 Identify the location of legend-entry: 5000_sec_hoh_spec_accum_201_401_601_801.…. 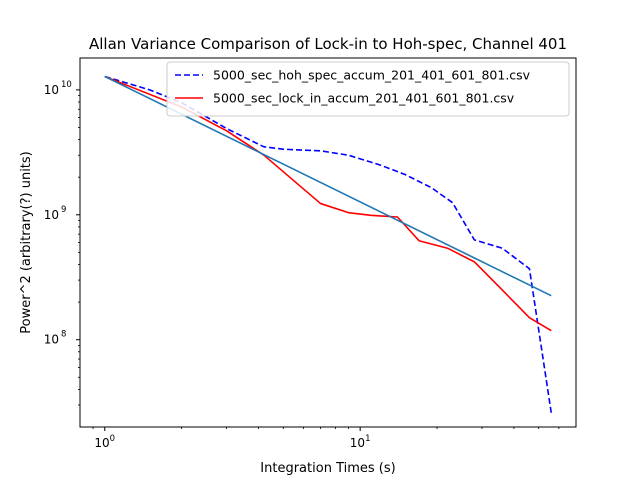
(372, 75).